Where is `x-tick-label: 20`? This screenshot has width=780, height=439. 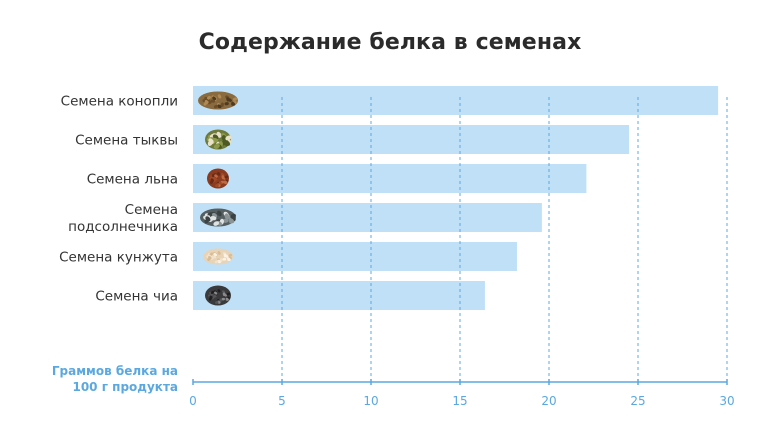
x-tick-label: 20 is located at coordinates (548, 401).